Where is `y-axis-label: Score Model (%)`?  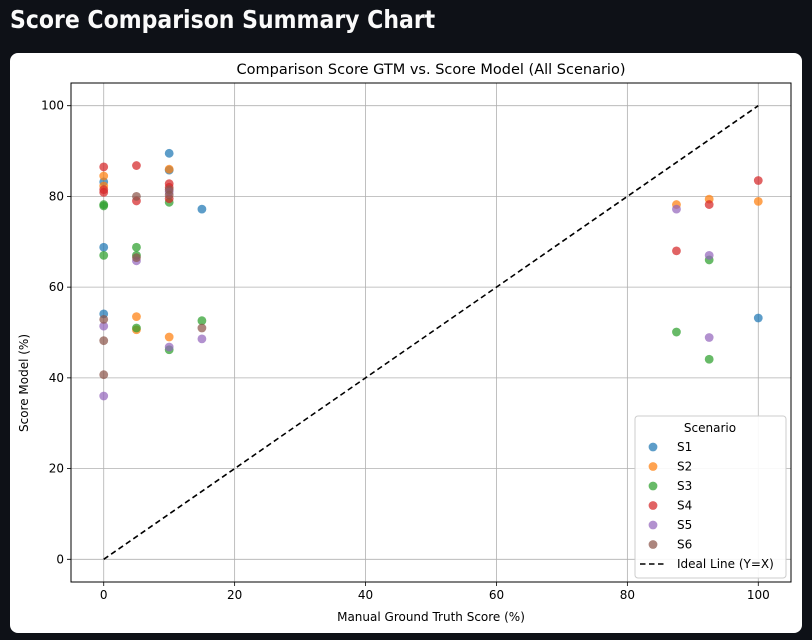
y-axis-label: Score Model (%) is located at coordinates (24, 383).